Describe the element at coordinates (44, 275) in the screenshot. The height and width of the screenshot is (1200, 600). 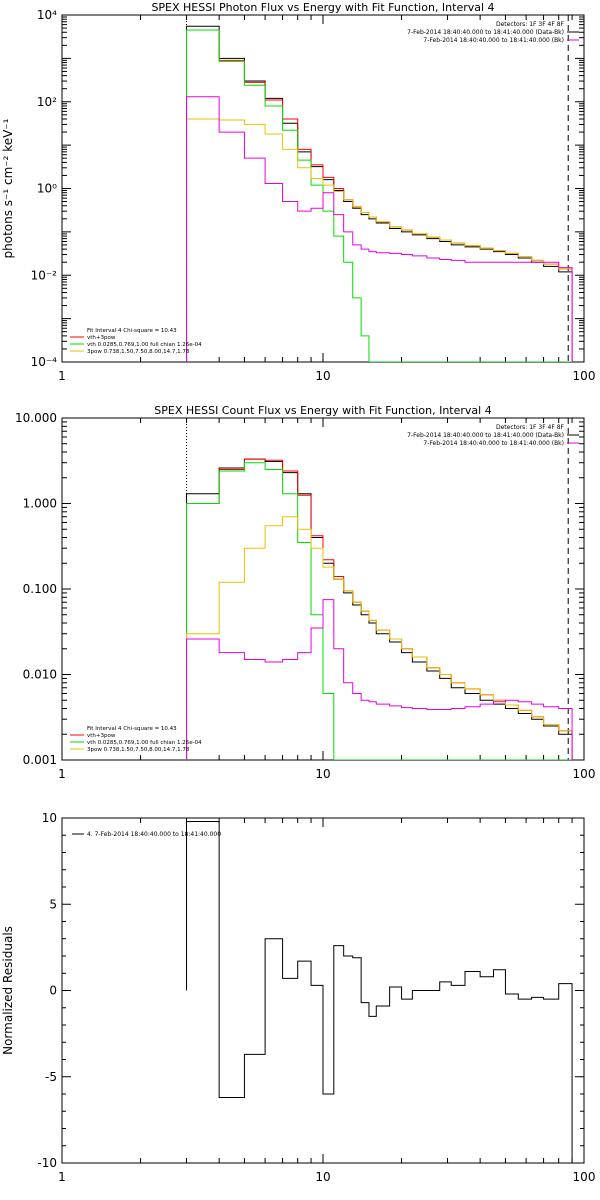
I see `y-tick-label: 10⁻²` at that location.